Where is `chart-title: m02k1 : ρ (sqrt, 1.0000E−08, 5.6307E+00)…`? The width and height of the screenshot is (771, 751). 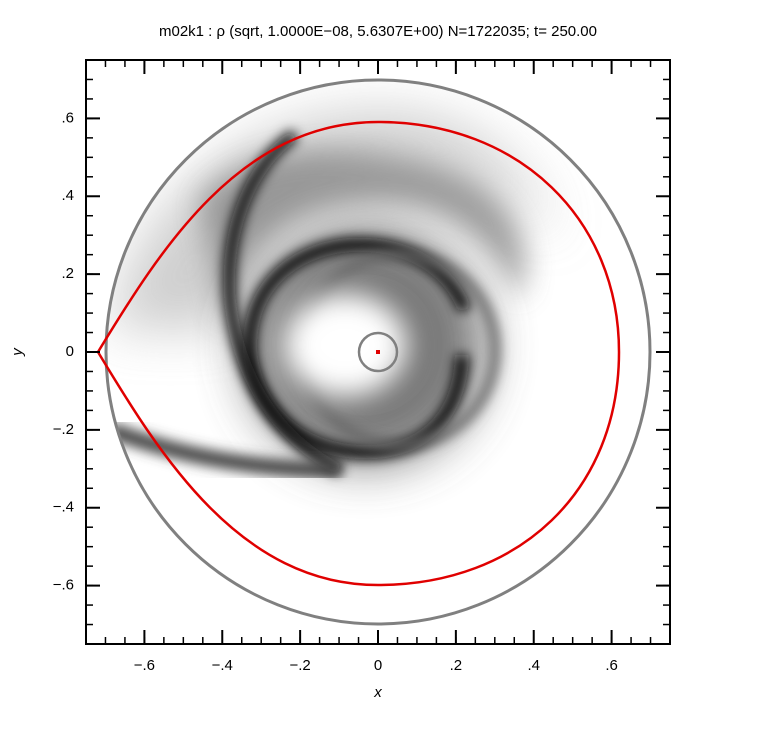 chart-title: m02k1 : ρ (sqrt, 1.0000E−08, 5.6307E+00)… is located at coordinates (378, 31).